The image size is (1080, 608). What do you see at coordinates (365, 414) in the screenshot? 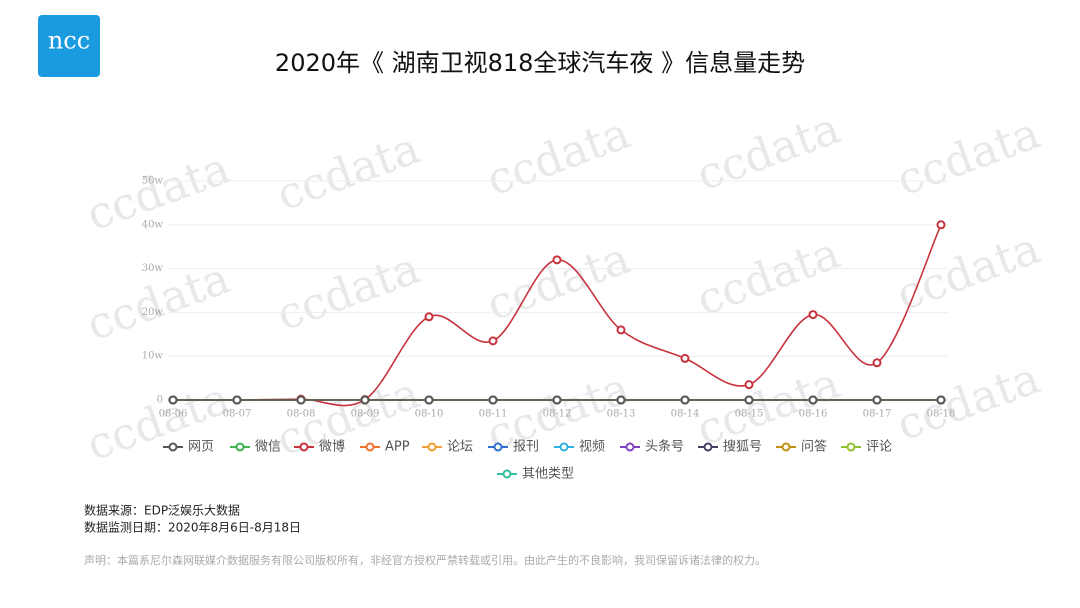
I see `x-tick-label: 08-09` at bounding box center [365, 414].